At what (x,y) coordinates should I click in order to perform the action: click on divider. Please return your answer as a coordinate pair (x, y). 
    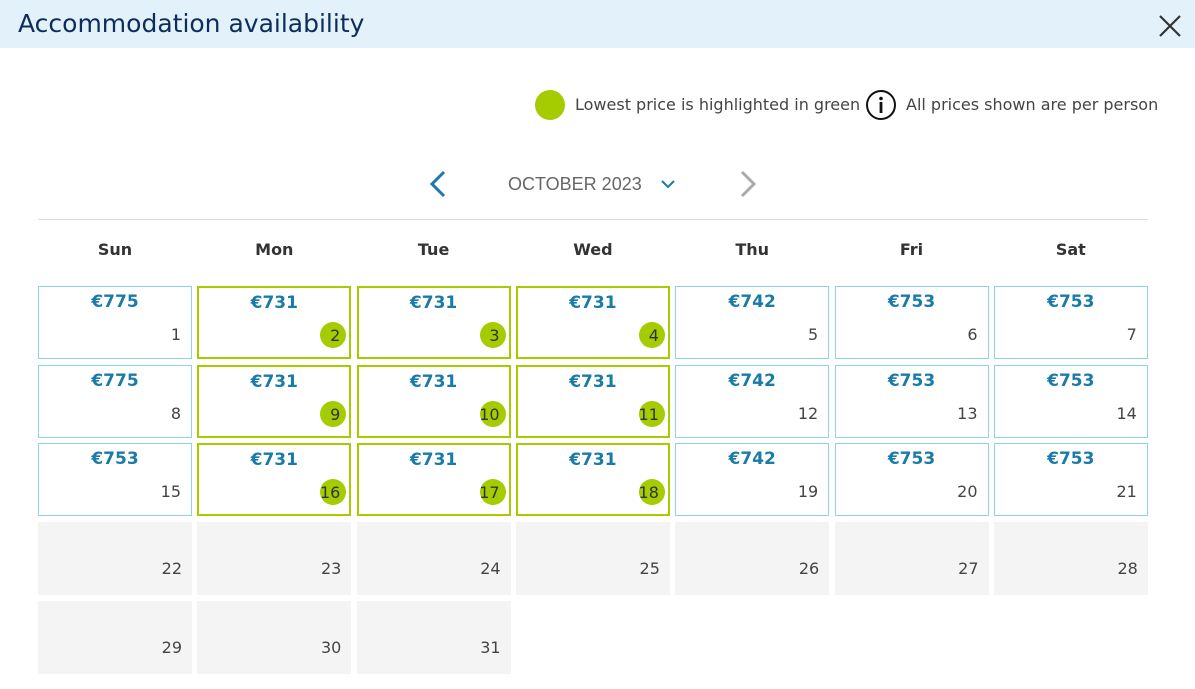
    Looking at the image, I should click on (593, 219).